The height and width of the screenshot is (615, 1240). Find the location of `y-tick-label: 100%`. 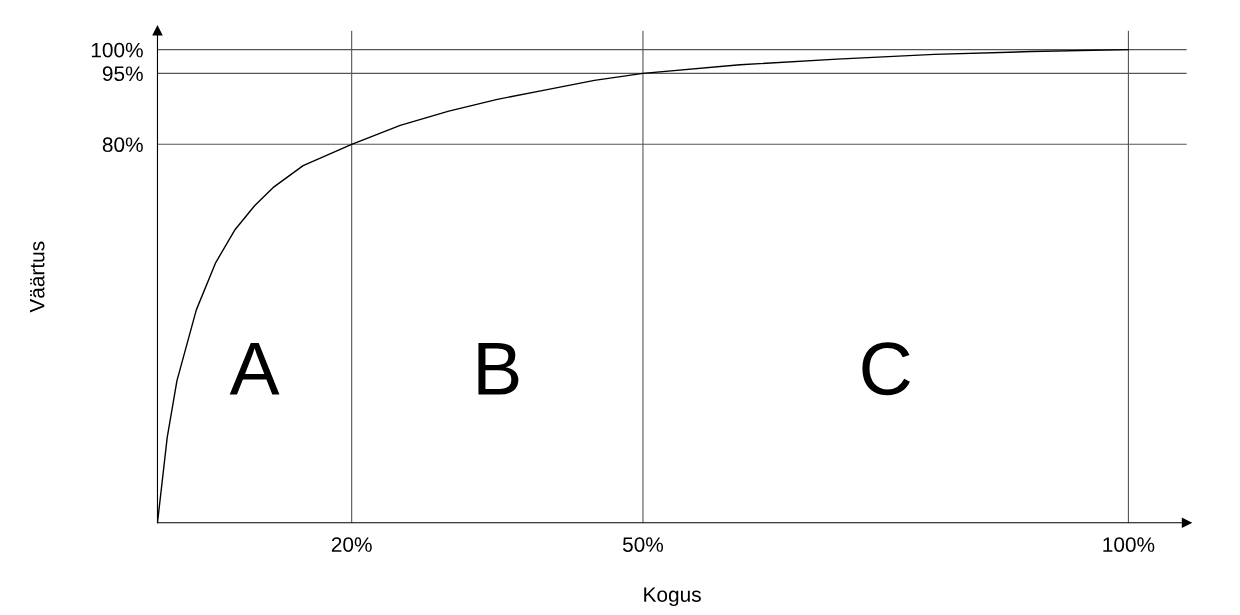

y-tick-label: 100% is located at coordinates (117, 50).